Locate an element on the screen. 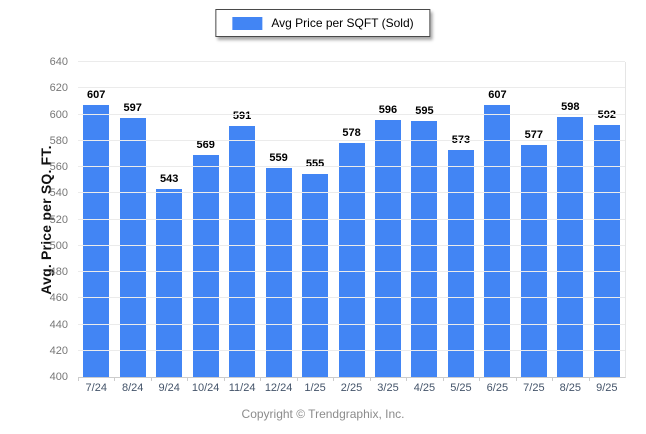  chart-legend: Avg Price per SQFT (Sold) is located at coordinates (323, 23).